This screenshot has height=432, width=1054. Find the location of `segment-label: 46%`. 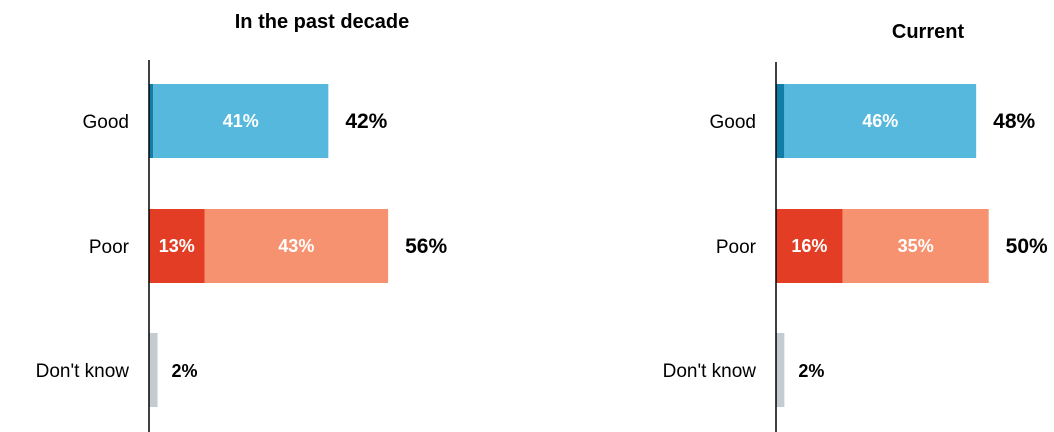

segment-label: 46% is located at coordinates (880, 121).